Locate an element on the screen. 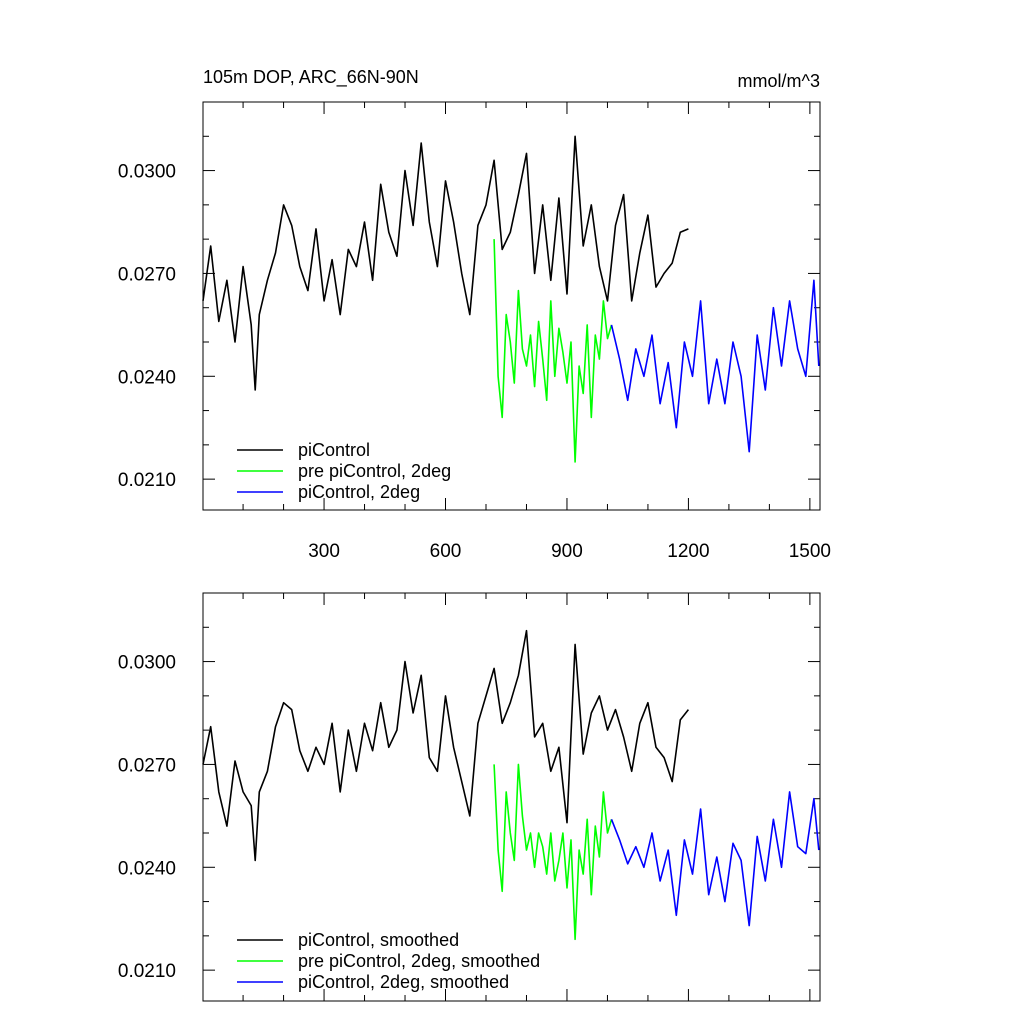 The width and height of the screenshot is (1024, 1024). x-tick-label: 1500 is located at coordinates (810, 551).